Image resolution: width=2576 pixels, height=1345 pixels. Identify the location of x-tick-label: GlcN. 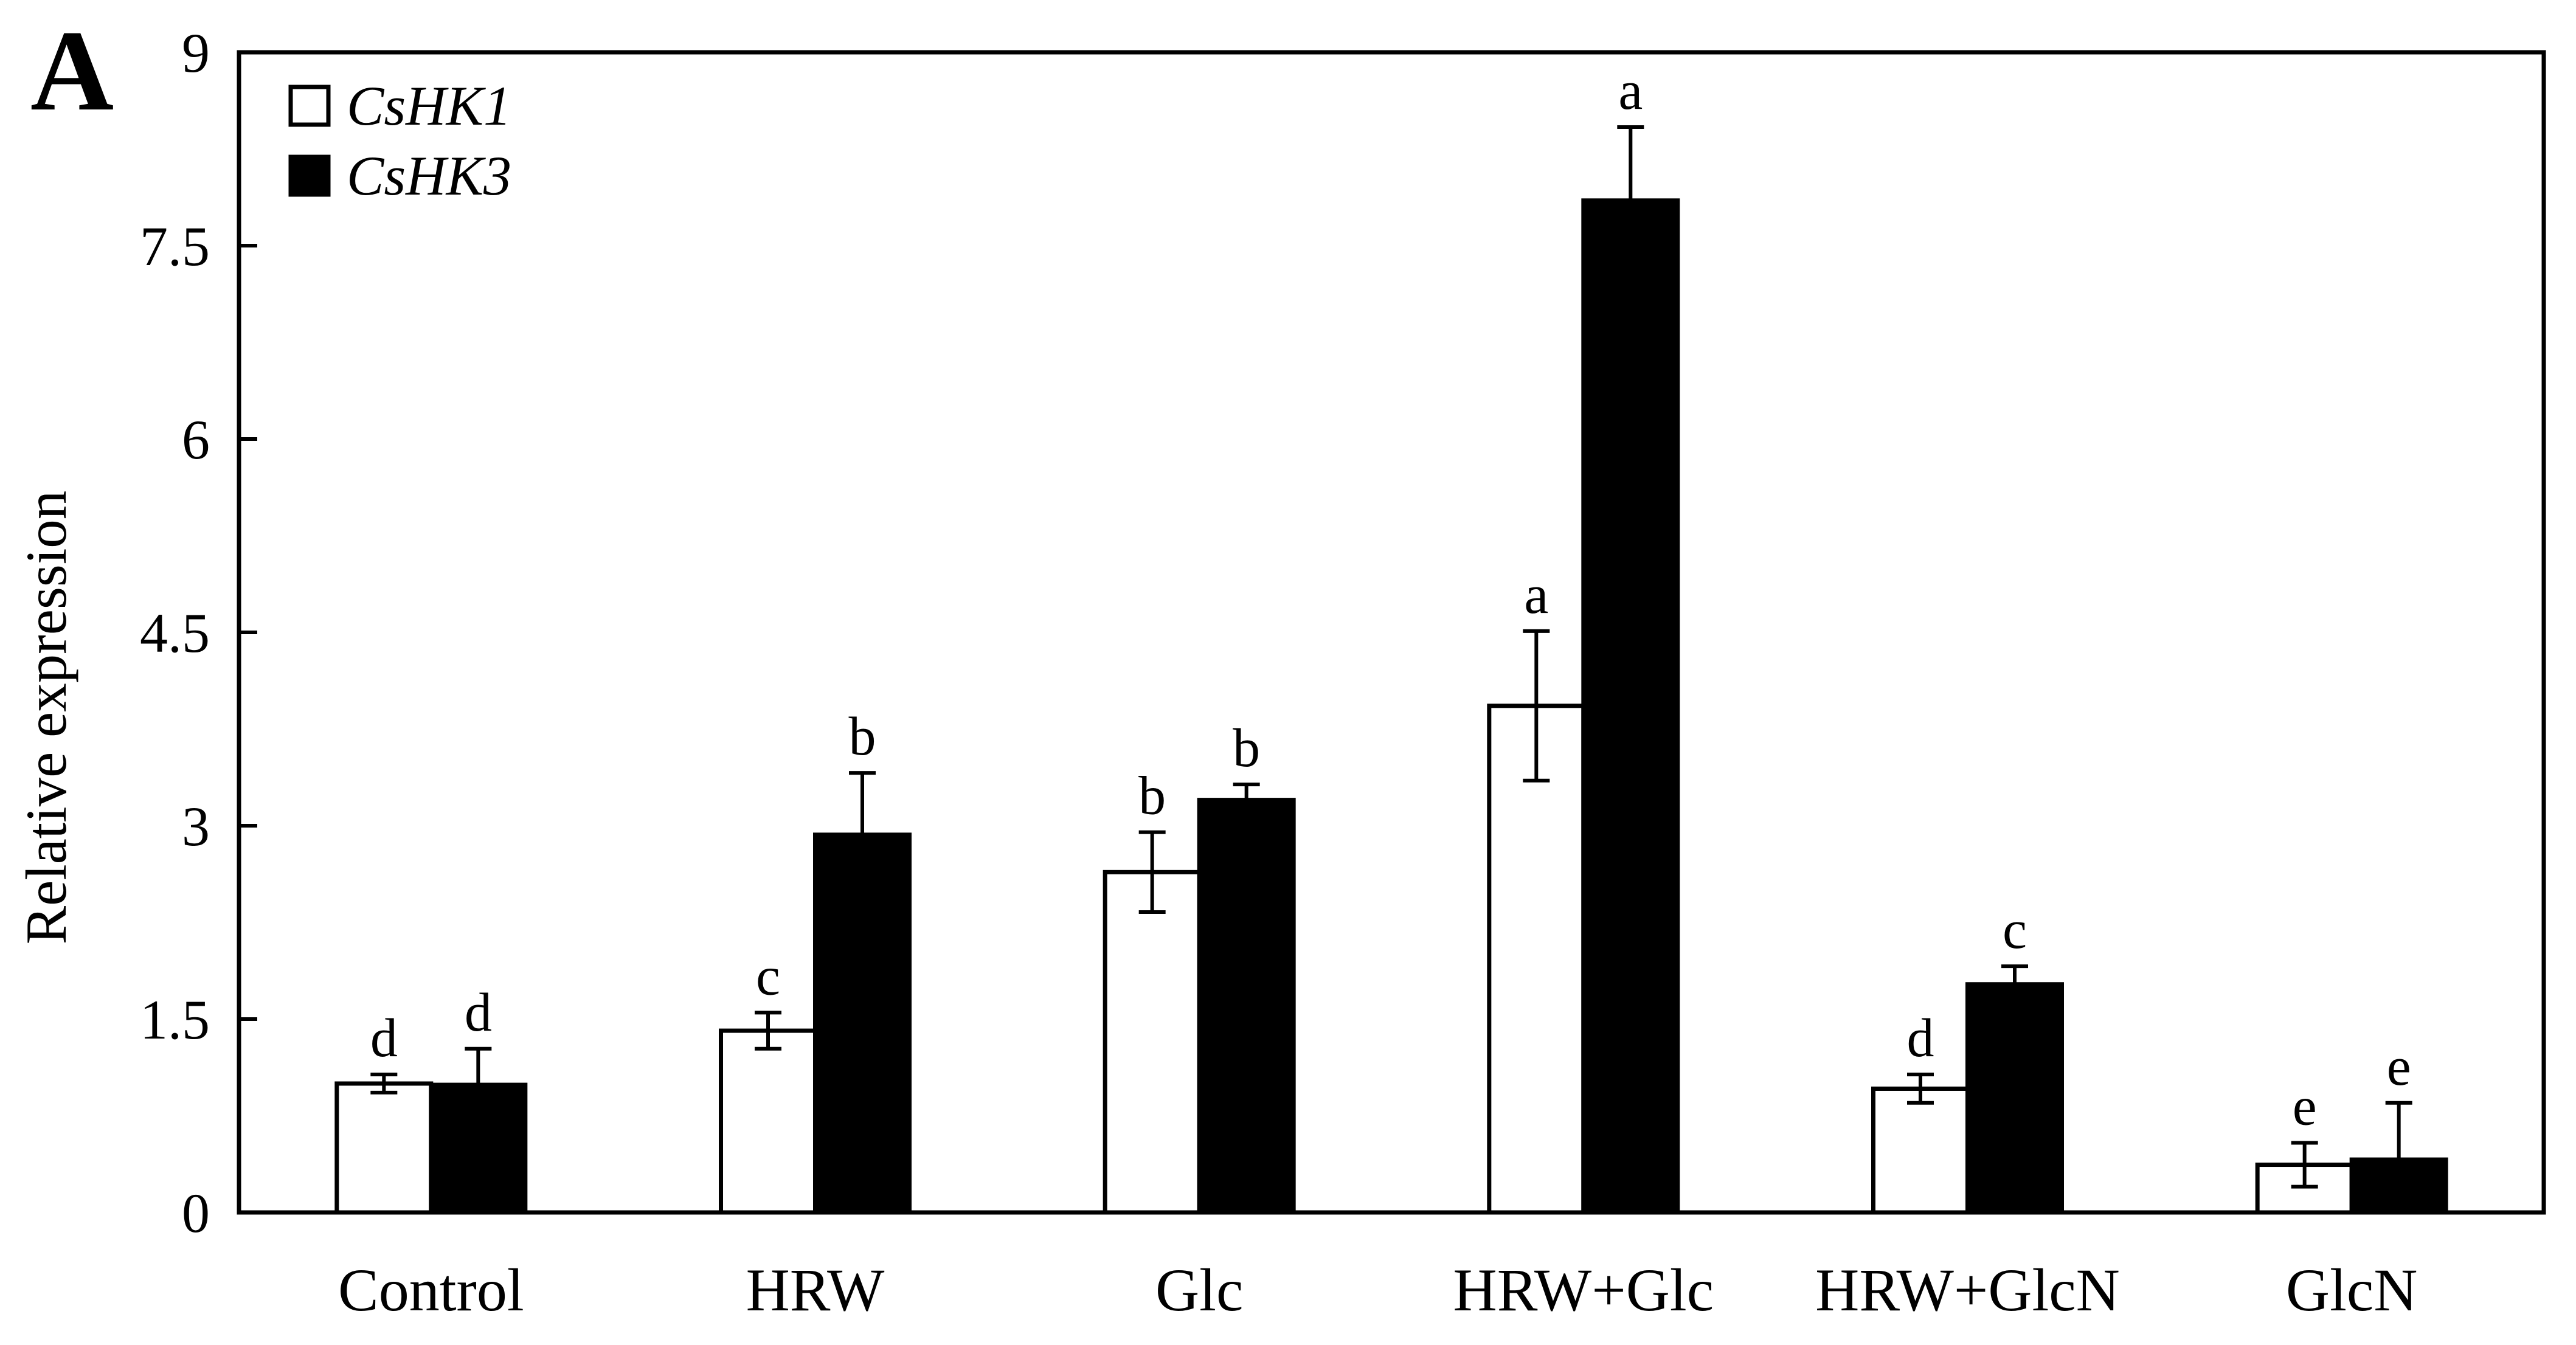
(2352, 1290).